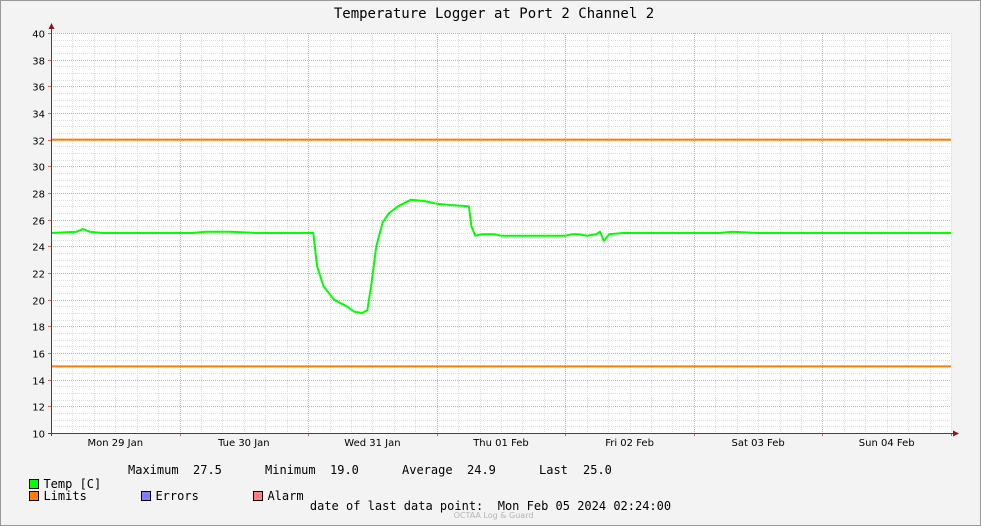  I want to click on legend-row-limits: Limits, so click(51, 489).